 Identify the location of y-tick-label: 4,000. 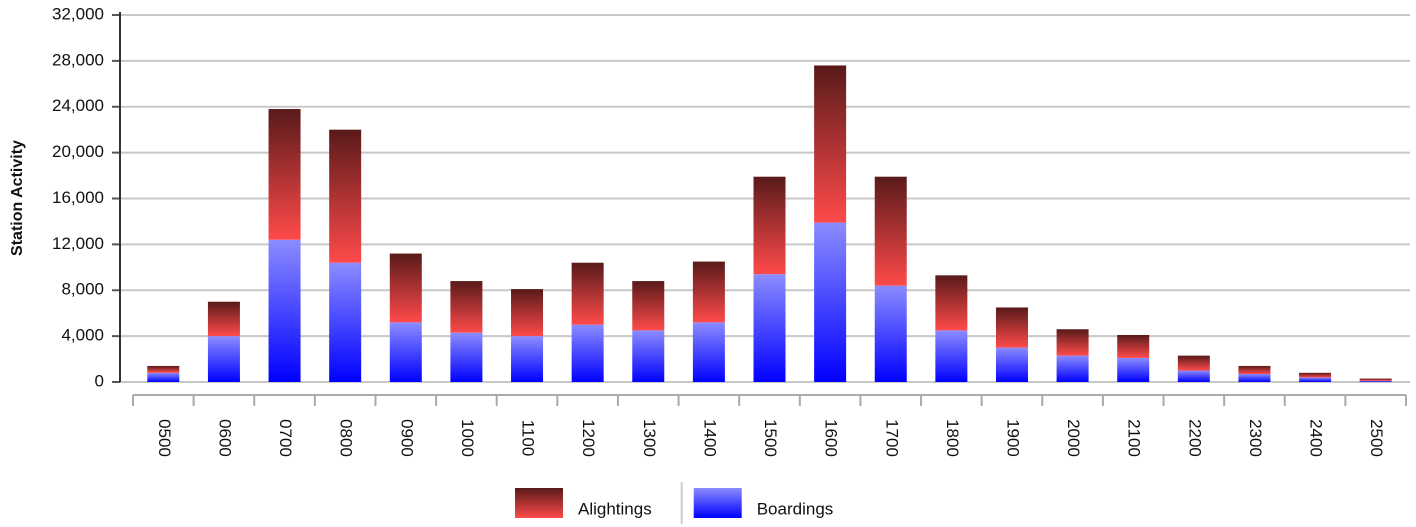
(82, 335).